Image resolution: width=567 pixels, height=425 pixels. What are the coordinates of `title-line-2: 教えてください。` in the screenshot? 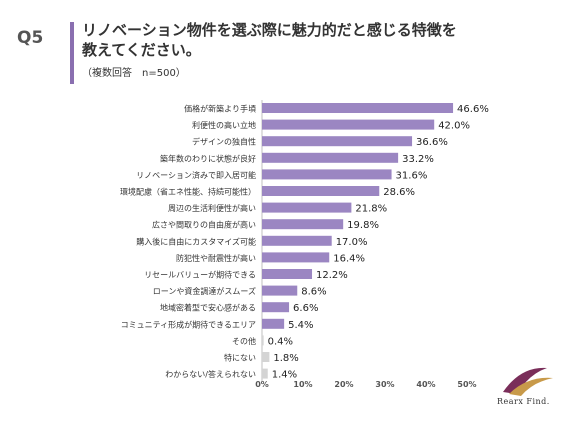 It's located at (141, 50).